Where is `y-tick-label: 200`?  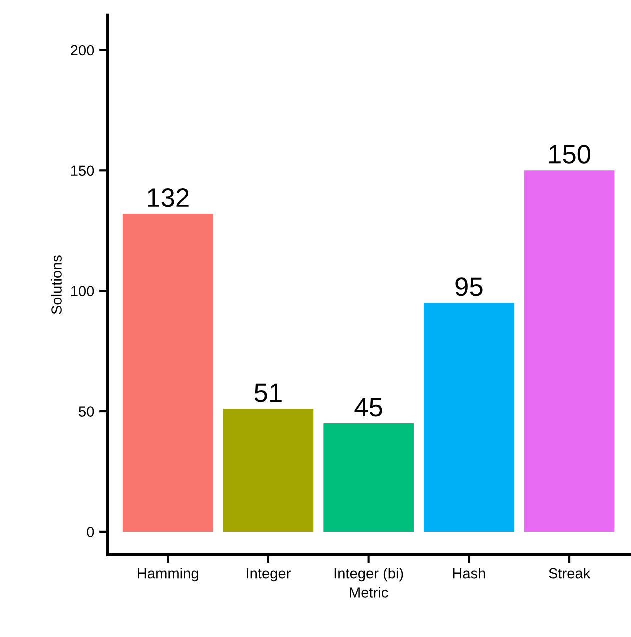
y-tick-label: 200 is located at coordinates (82, 50).